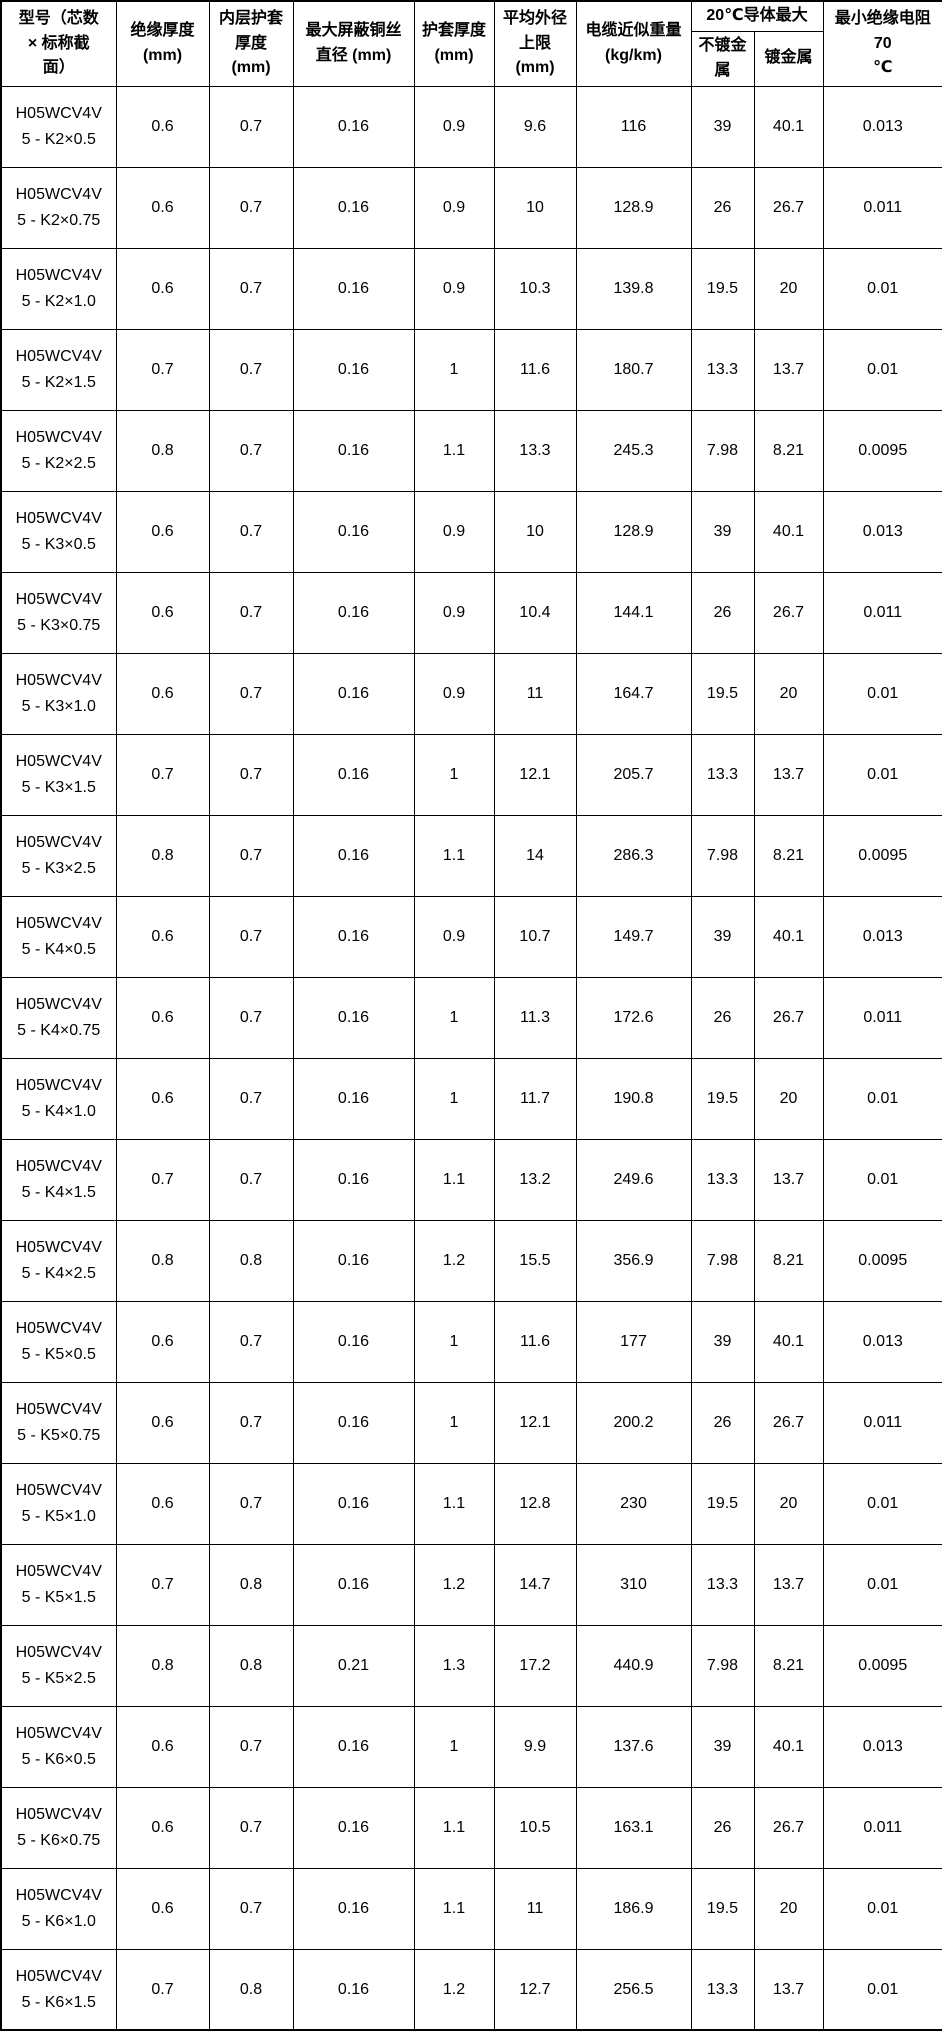 This screenshot has width=942, height=2031. I want to click on model-cell: H05WCV4V 5 - K2×0.5, so click(58, 126).